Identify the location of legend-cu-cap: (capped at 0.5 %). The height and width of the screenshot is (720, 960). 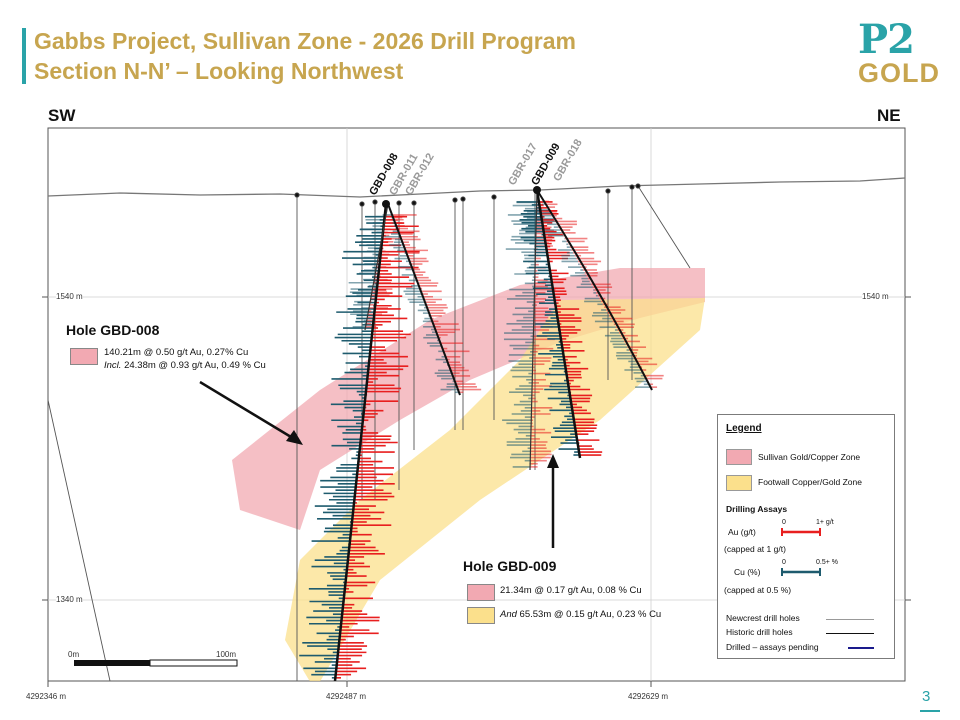
(758, 590).